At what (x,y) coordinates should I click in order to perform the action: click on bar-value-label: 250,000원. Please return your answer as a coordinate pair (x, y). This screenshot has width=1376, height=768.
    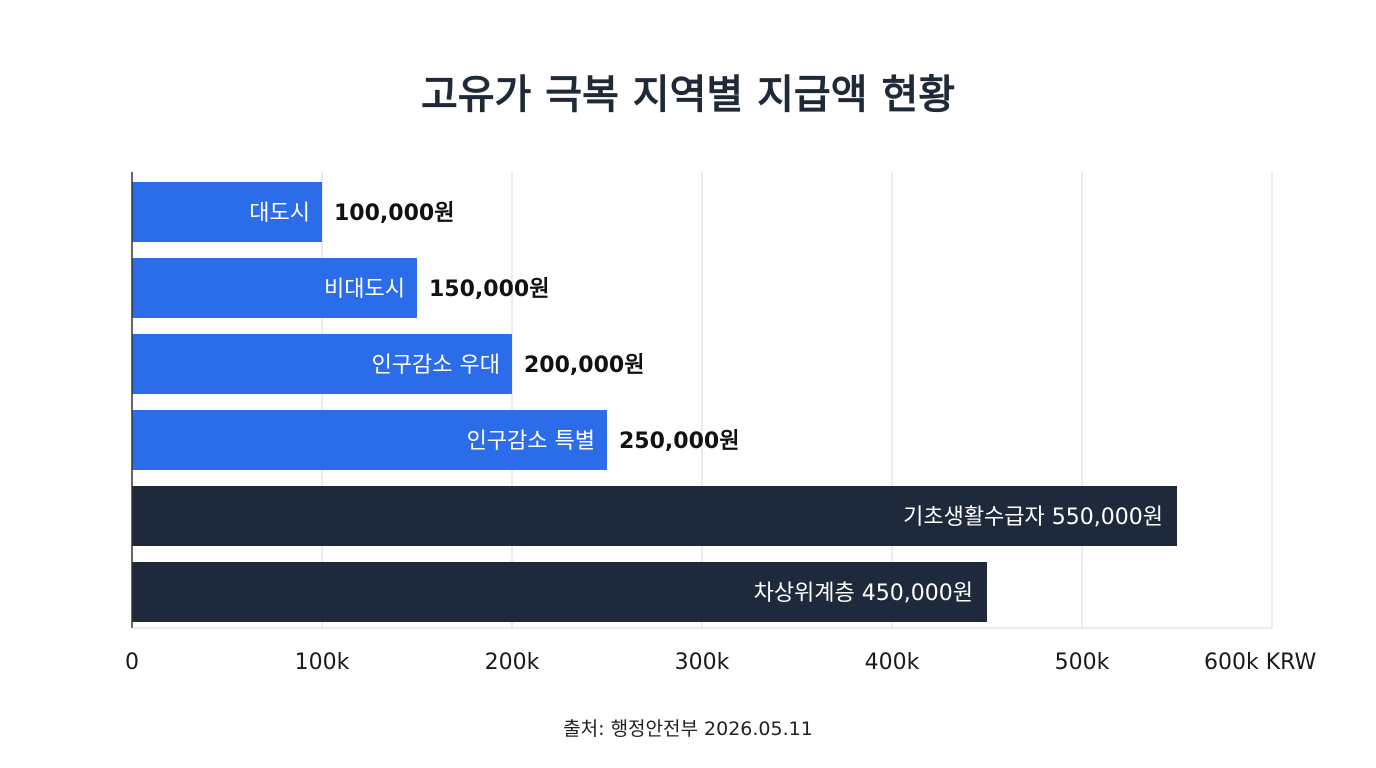
    Looking at the image, I should click on (679, 441).